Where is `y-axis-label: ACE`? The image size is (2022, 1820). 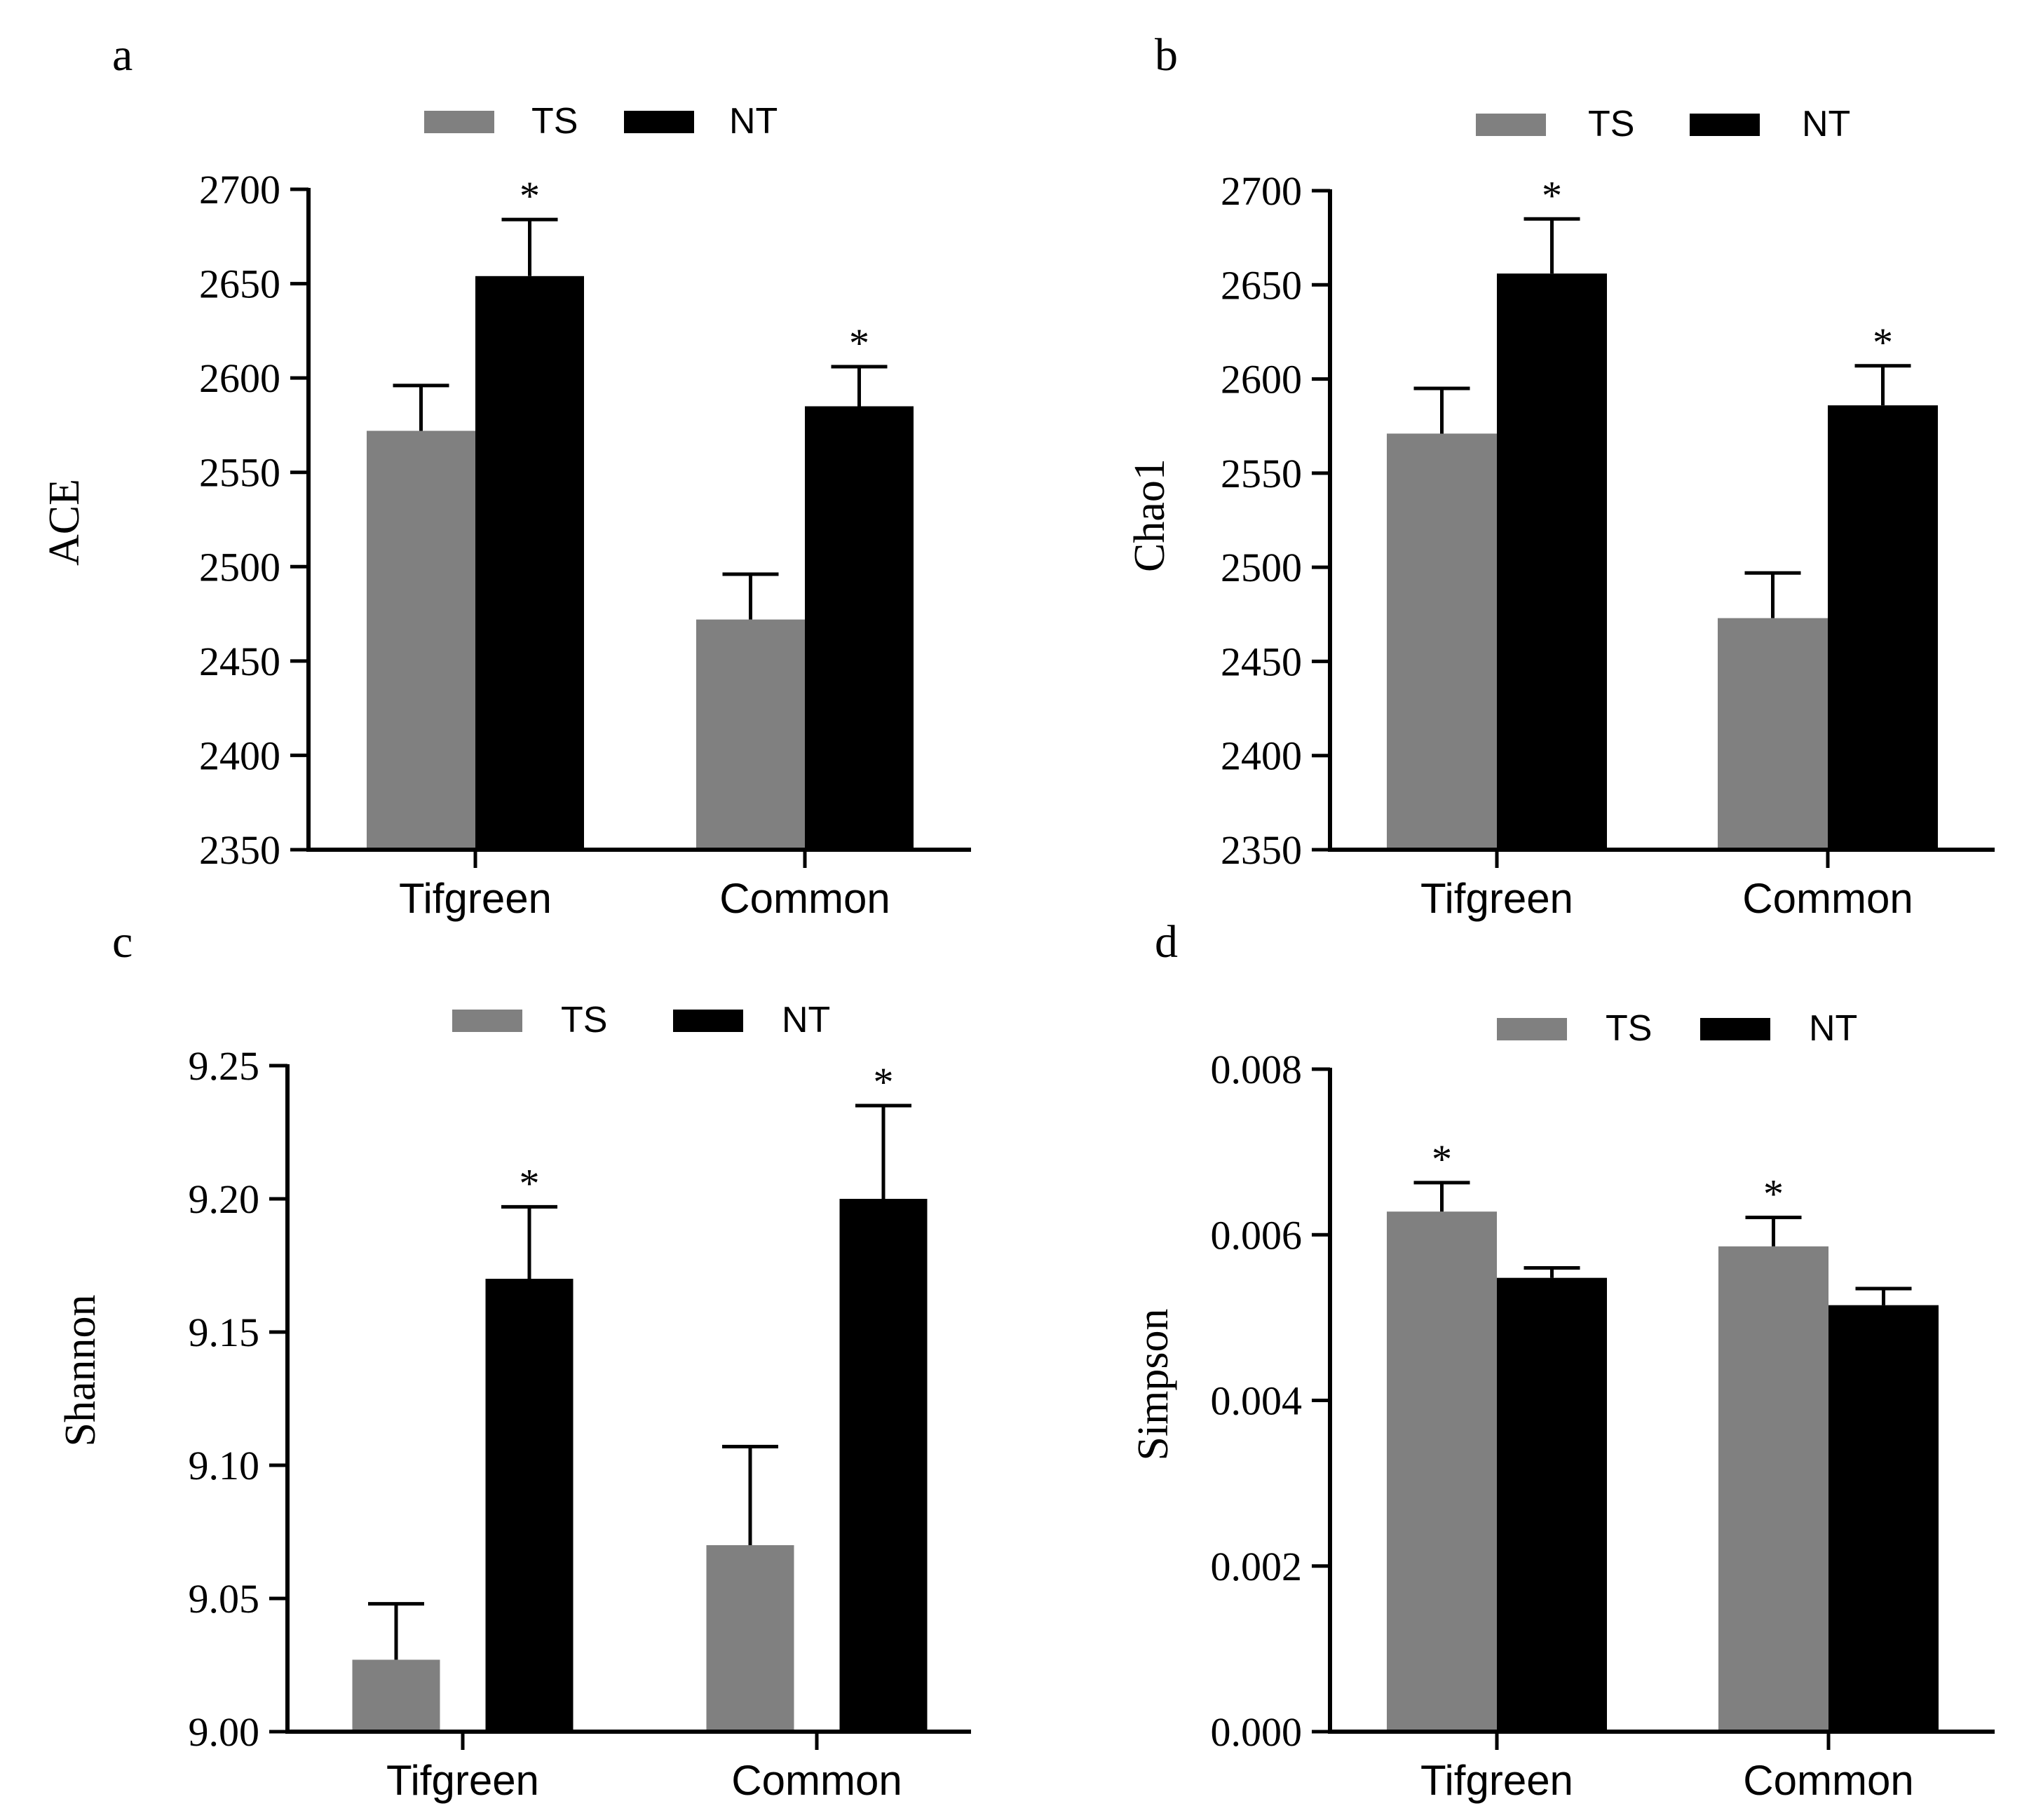
y-axis-label: ACE is located at coordinates (64, 522).